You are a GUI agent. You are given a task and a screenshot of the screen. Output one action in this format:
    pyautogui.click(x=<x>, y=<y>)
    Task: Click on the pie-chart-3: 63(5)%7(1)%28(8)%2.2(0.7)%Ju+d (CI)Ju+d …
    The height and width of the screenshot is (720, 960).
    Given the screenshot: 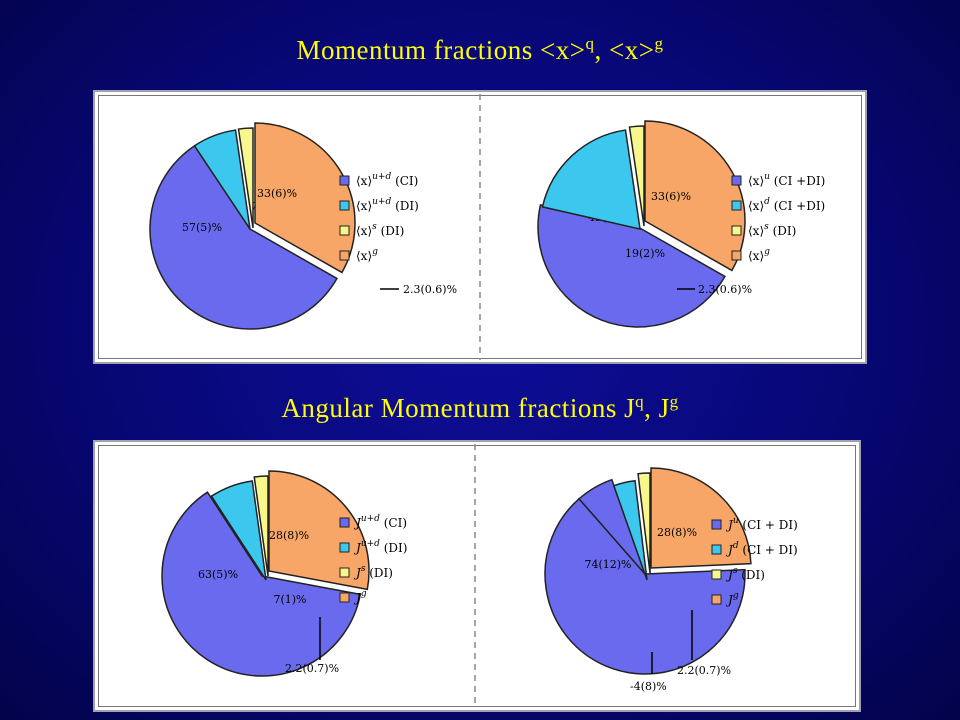 What is the action you would take?
    pyautogui.click(x=284, y=573)
    